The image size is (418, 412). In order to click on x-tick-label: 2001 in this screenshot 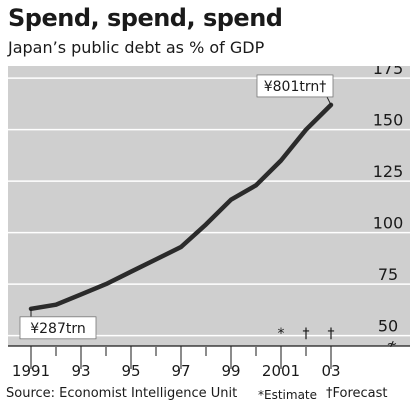, I will do `click(281, 371)`.